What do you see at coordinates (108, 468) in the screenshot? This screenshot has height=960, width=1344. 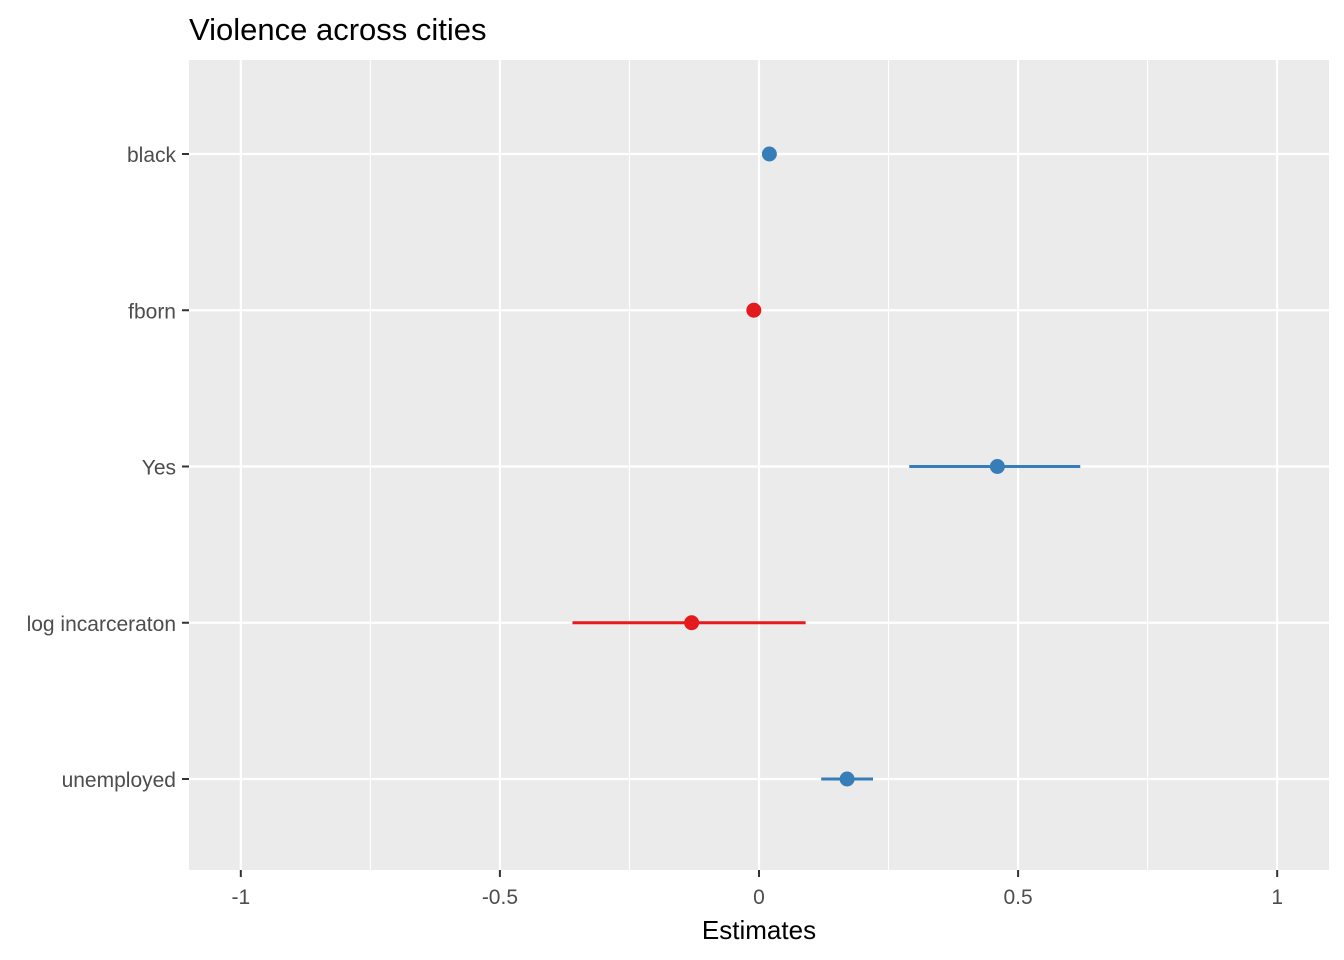 I see `y-axis: black fborn Yes log incarceraton unemployed` at bounding box center [108, 468].